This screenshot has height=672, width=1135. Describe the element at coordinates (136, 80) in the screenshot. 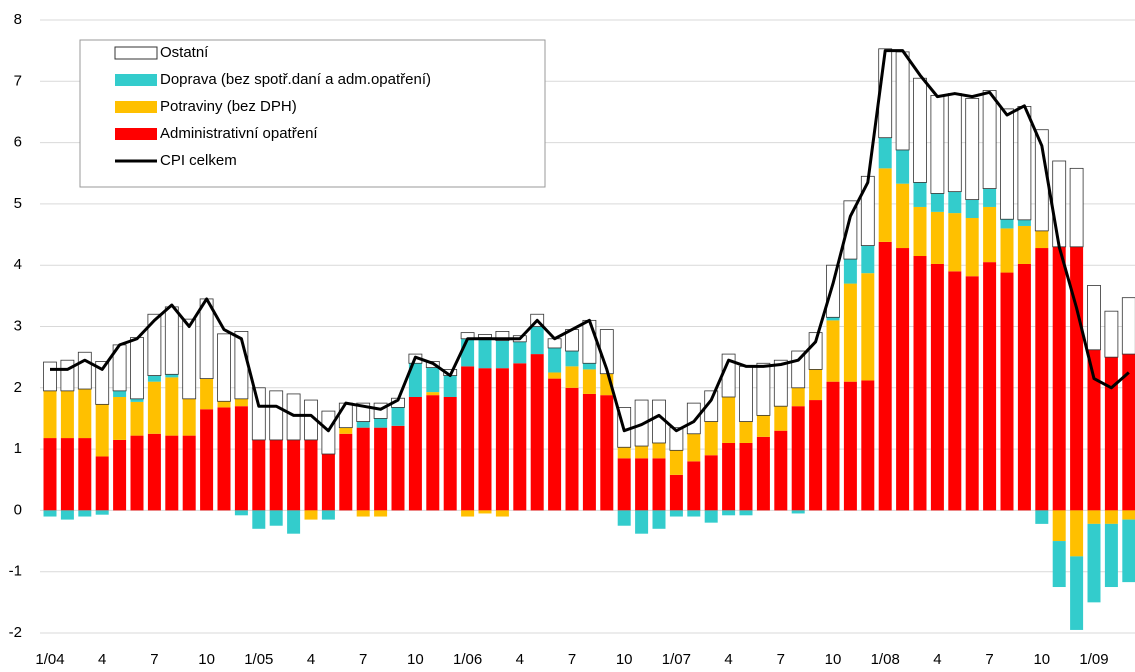

I see `legend-swatch` at that location.